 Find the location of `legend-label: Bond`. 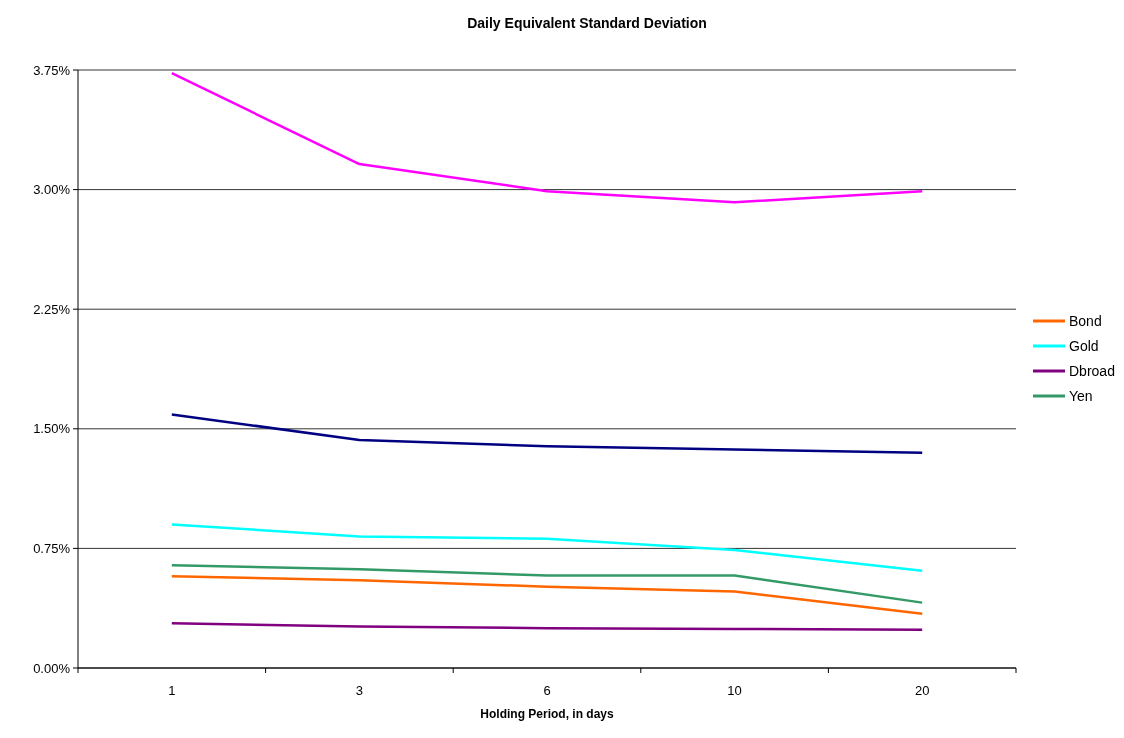

legend-label: Bond is located at coordinates (1085, 321).